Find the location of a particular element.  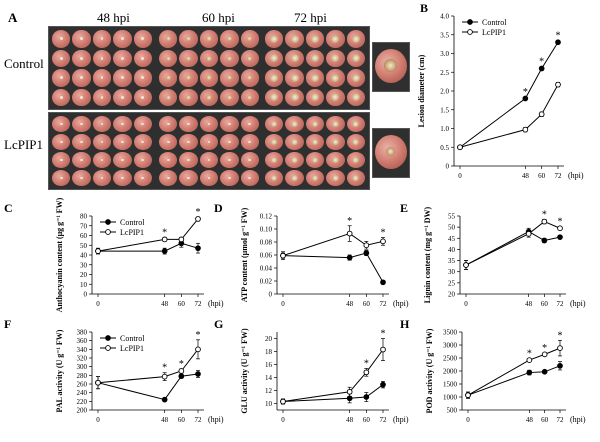

y-tick-label: 30 is located at coordinates (452, 272).